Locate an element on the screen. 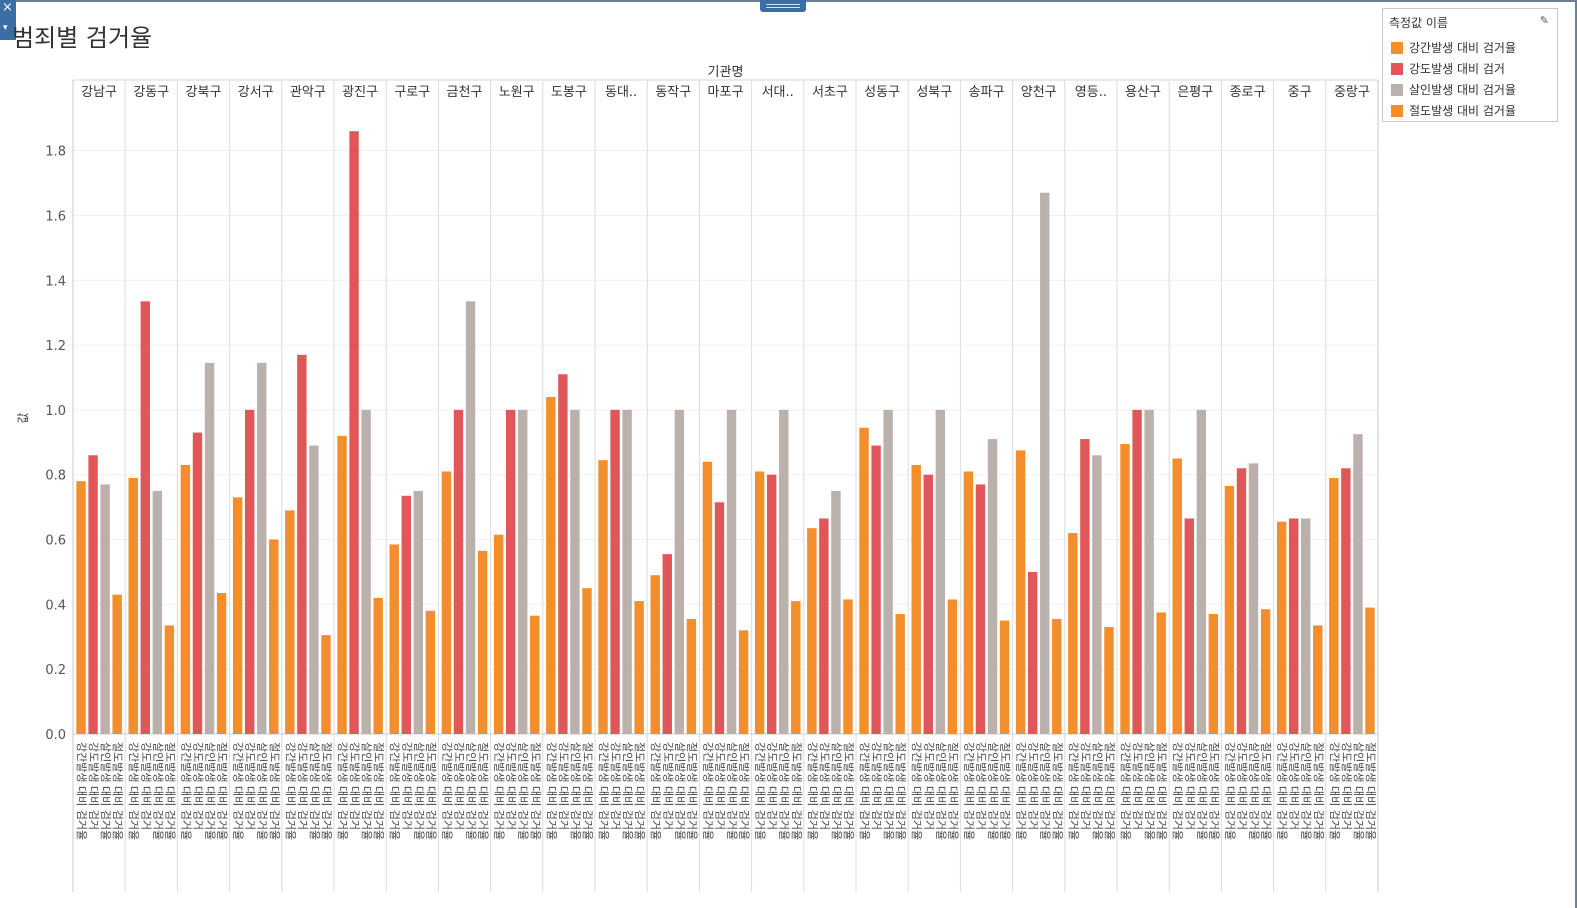 The height and width of the screenshot is (908, 1577). column-header-label: 영등.. is located at coordinates (1091, 92).